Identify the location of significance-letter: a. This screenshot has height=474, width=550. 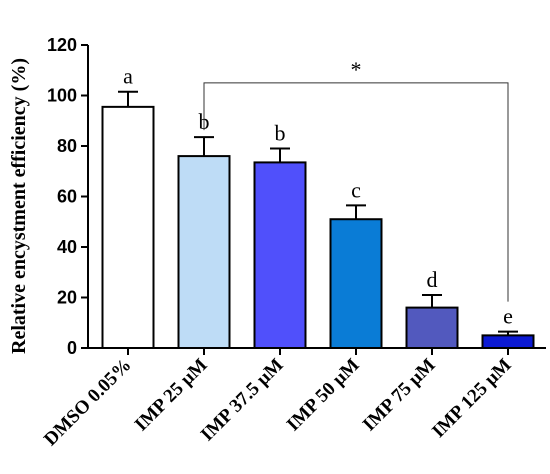
(128, 76).